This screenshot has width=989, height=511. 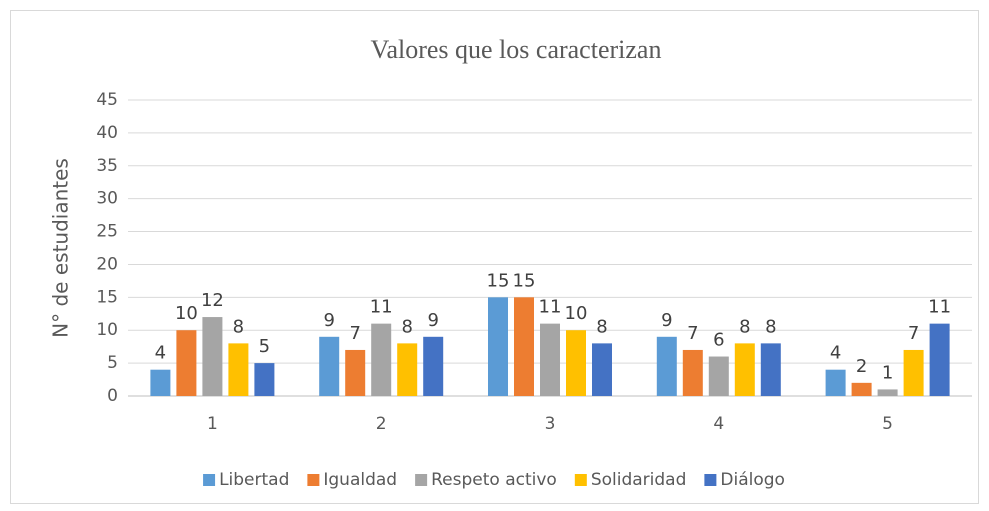 I want to click on legend-label: Igualdad, so click(x=360, y=480).